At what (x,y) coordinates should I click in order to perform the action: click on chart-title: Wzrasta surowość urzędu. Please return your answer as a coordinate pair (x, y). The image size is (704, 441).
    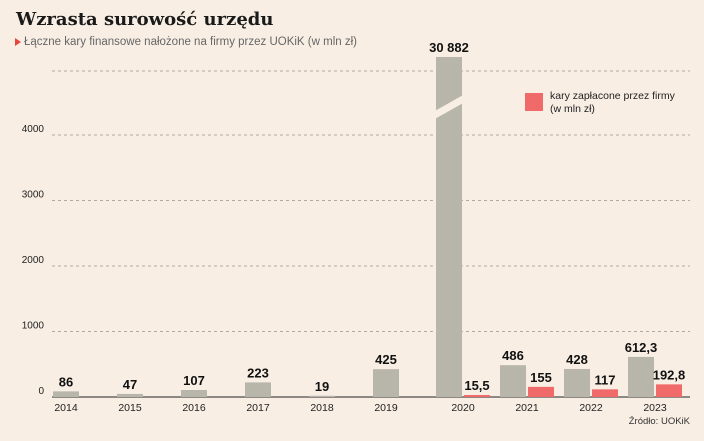
    Looking at the image, I should click on (145, 19).